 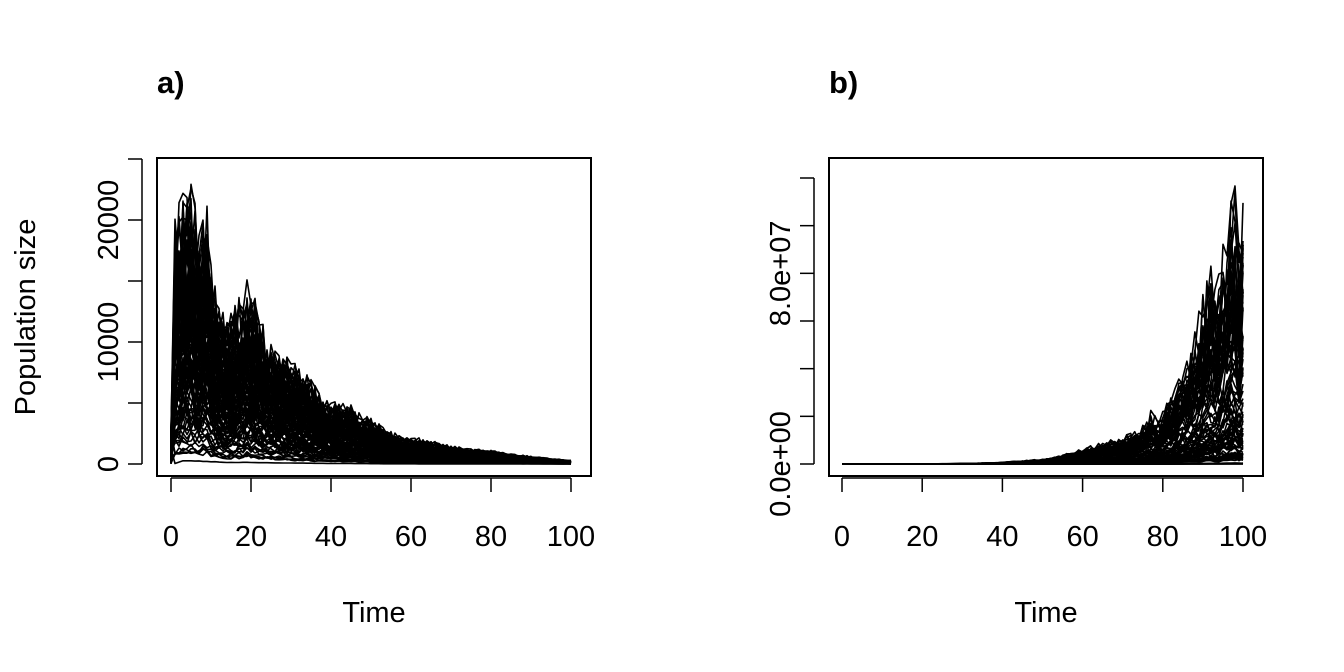 What do you see at coordinates (26, 317) in the screenshot?
I see `panel-a-y-axis-title: Population size` at bounding box center [26, 317].